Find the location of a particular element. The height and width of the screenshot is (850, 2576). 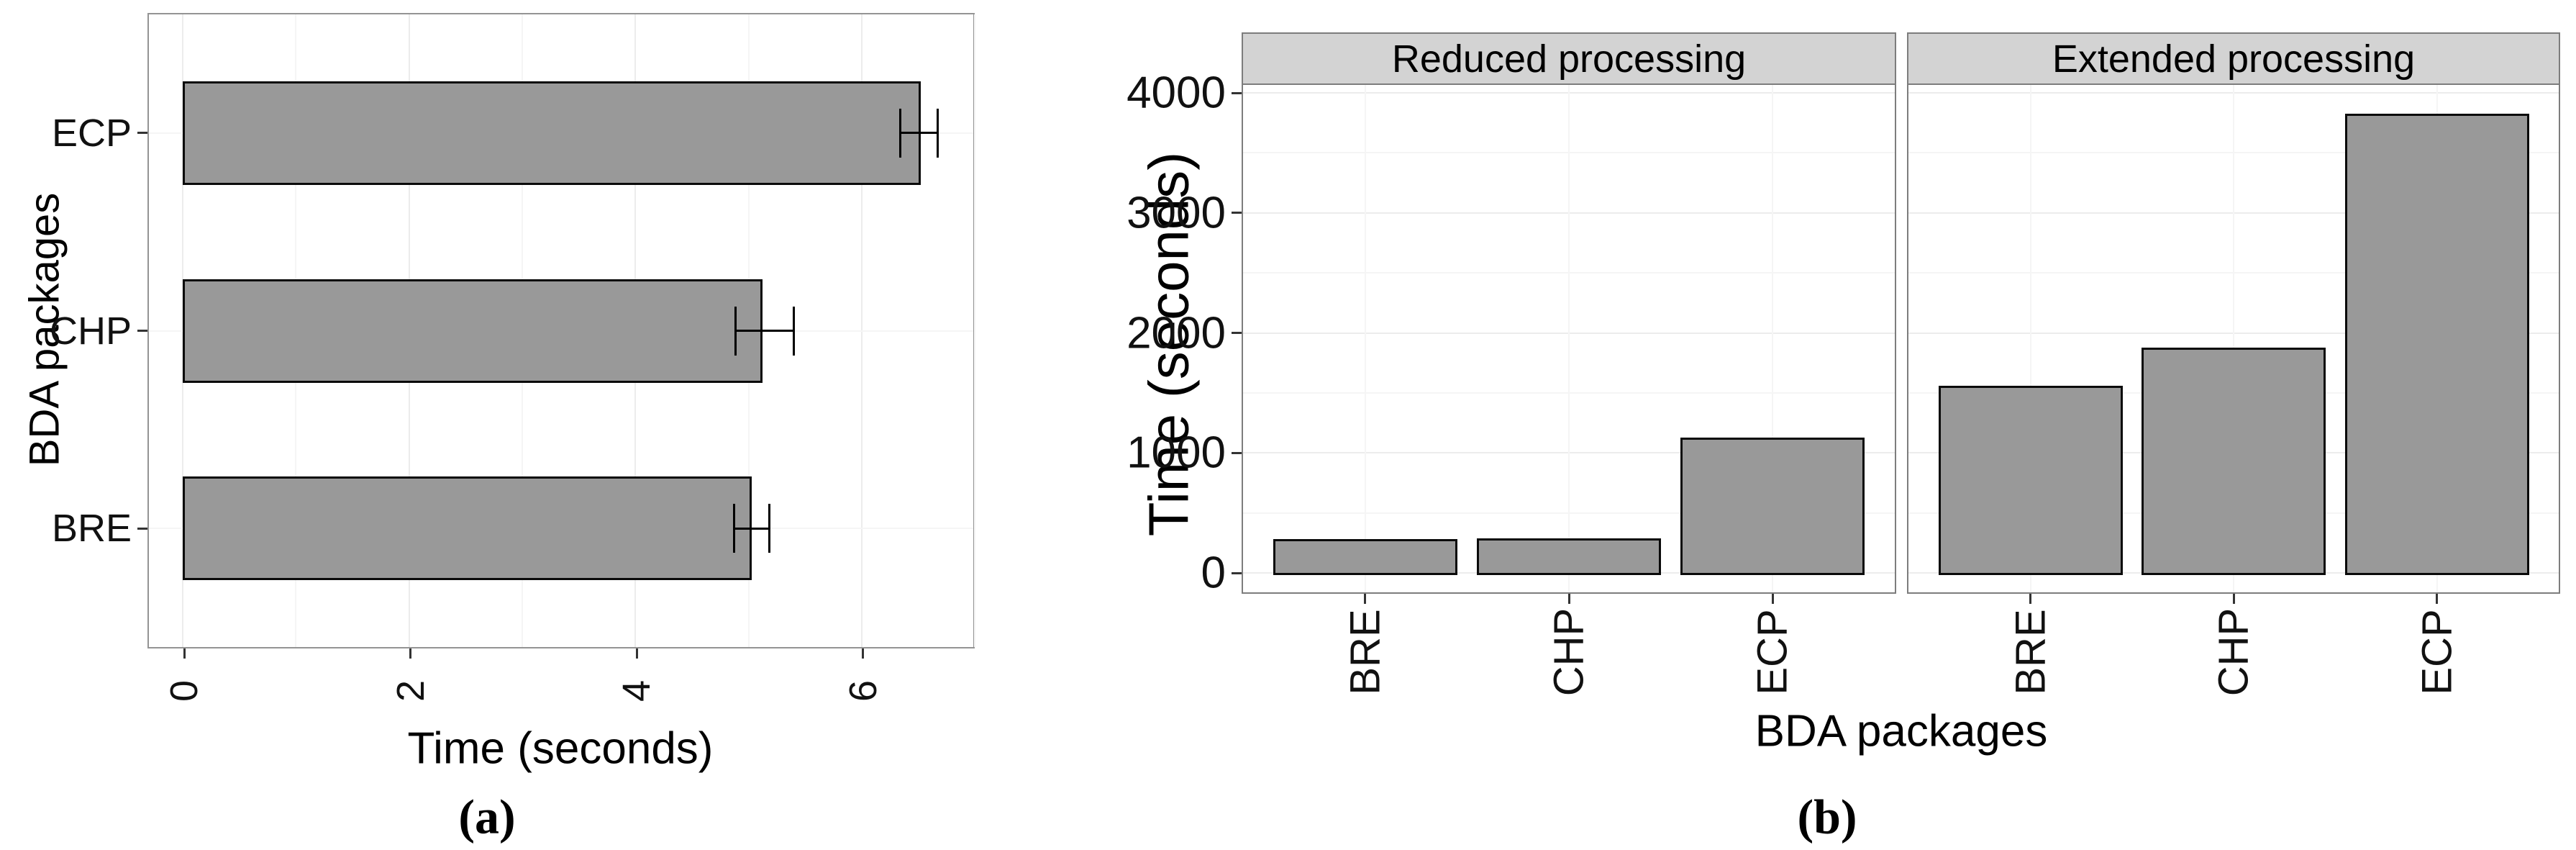

errorbar-a-ECP-low-cap is located at coordinates (901, 133).